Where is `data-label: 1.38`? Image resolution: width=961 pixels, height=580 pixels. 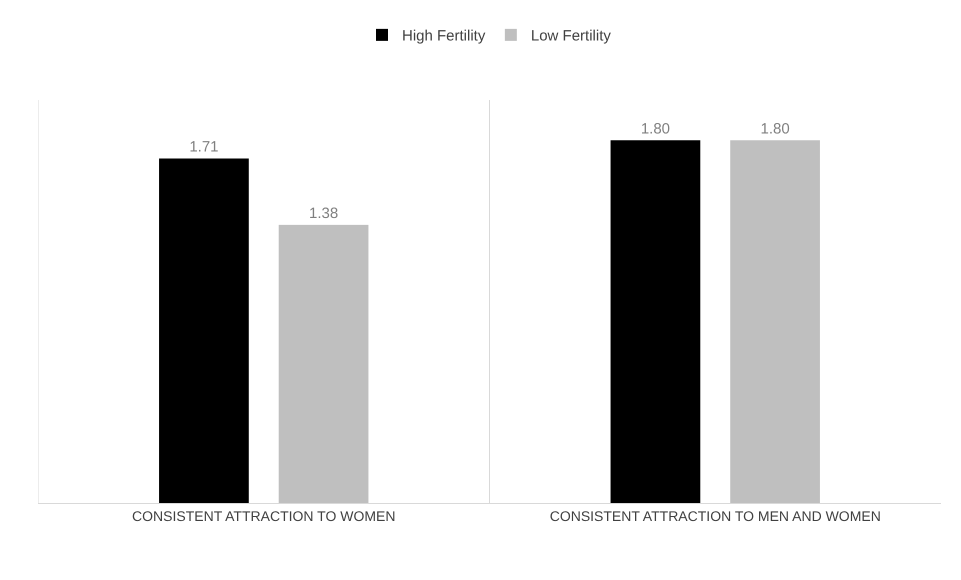 data-label: 1.38 is located at coordinates (323, 213).